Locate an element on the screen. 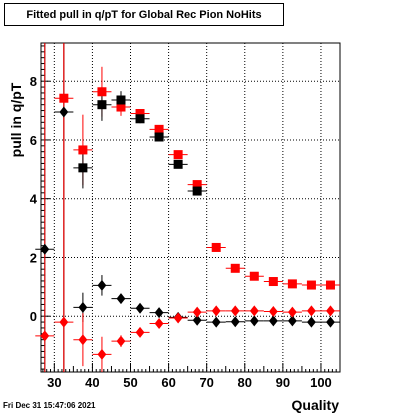  x-tick-label: 80 is located at coordinates (245, 382).